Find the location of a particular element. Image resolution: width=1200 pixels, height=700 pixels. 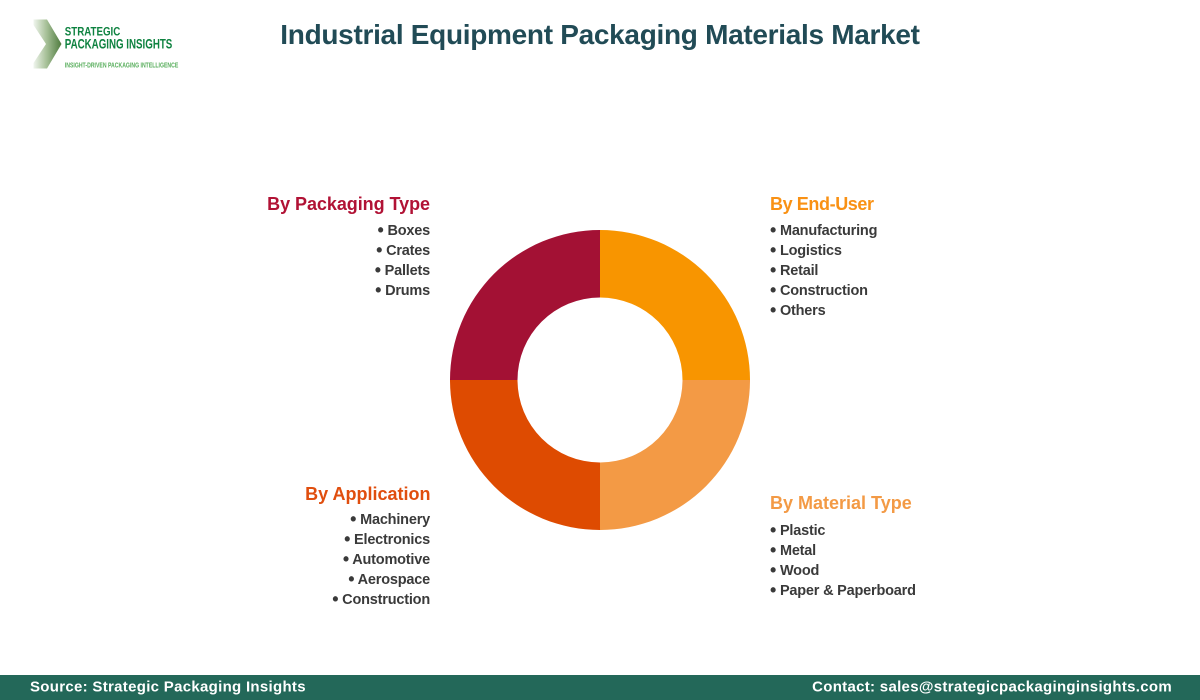

svg-text:INSIGHT-DRIVEN PACKAGING INTEL: INSIGHT-DRIVEN PACKAGING INTELLIGENCE is located at coordinates (122, 65).